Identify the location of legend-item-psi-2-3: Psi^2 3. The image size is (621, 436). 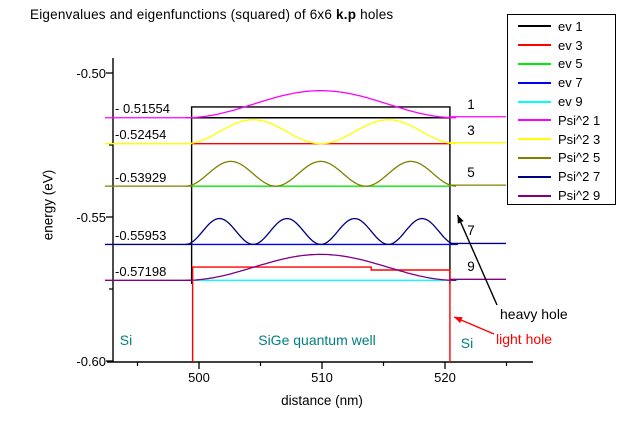
(561, 139).